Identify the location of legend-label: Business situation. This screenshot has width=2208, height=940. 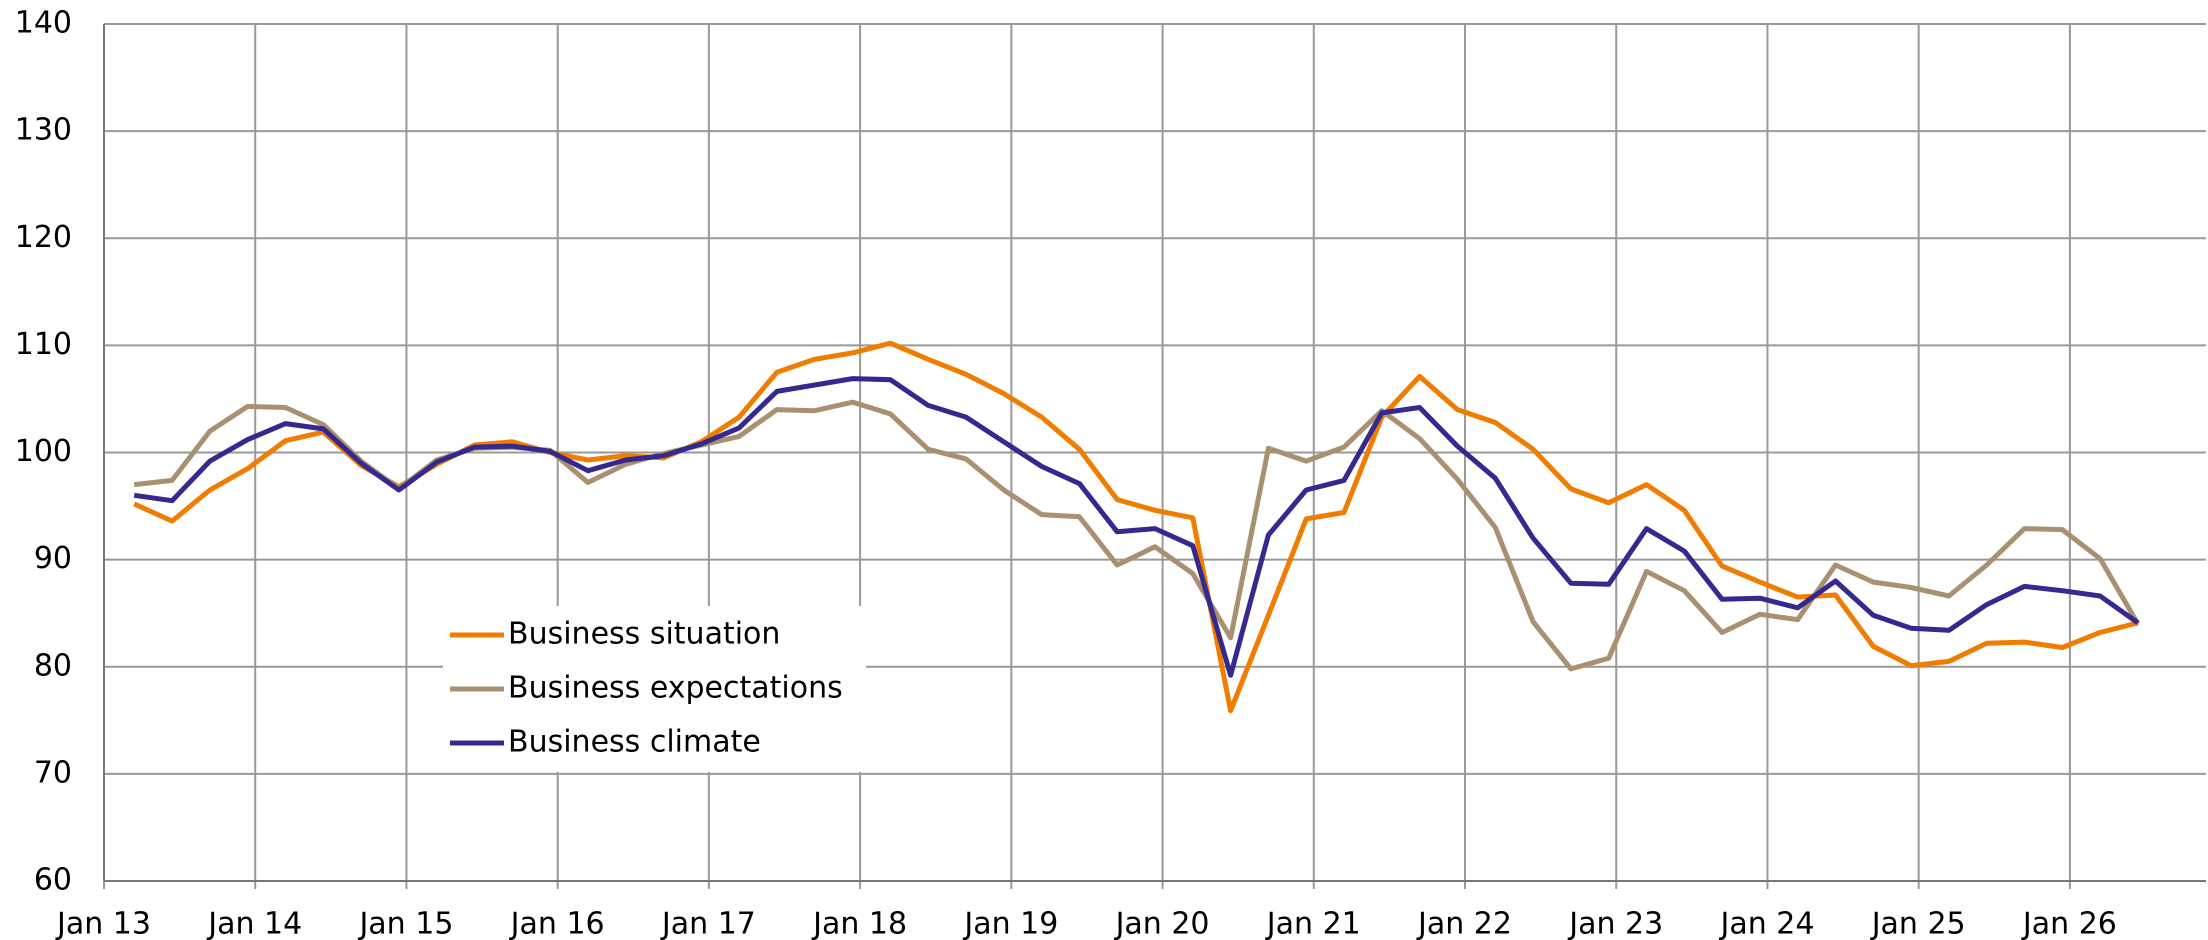
(644, 634).